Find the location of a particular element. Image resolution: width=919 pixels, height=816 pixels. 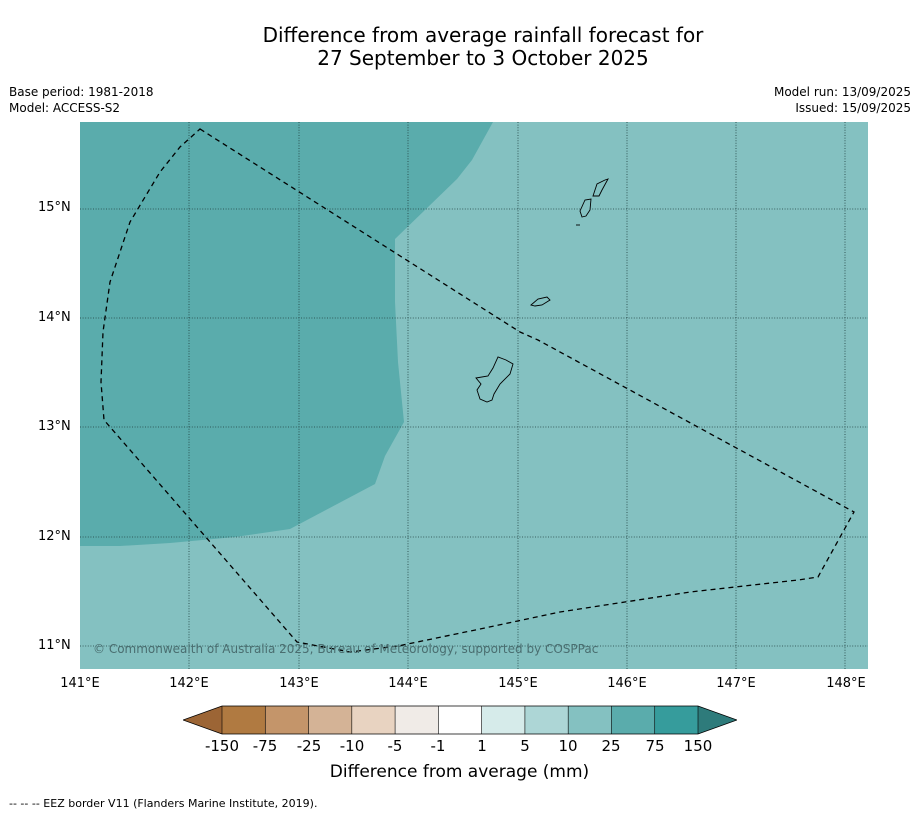

colorbar-tick-6: -1 is located at coordinates (438, 746).